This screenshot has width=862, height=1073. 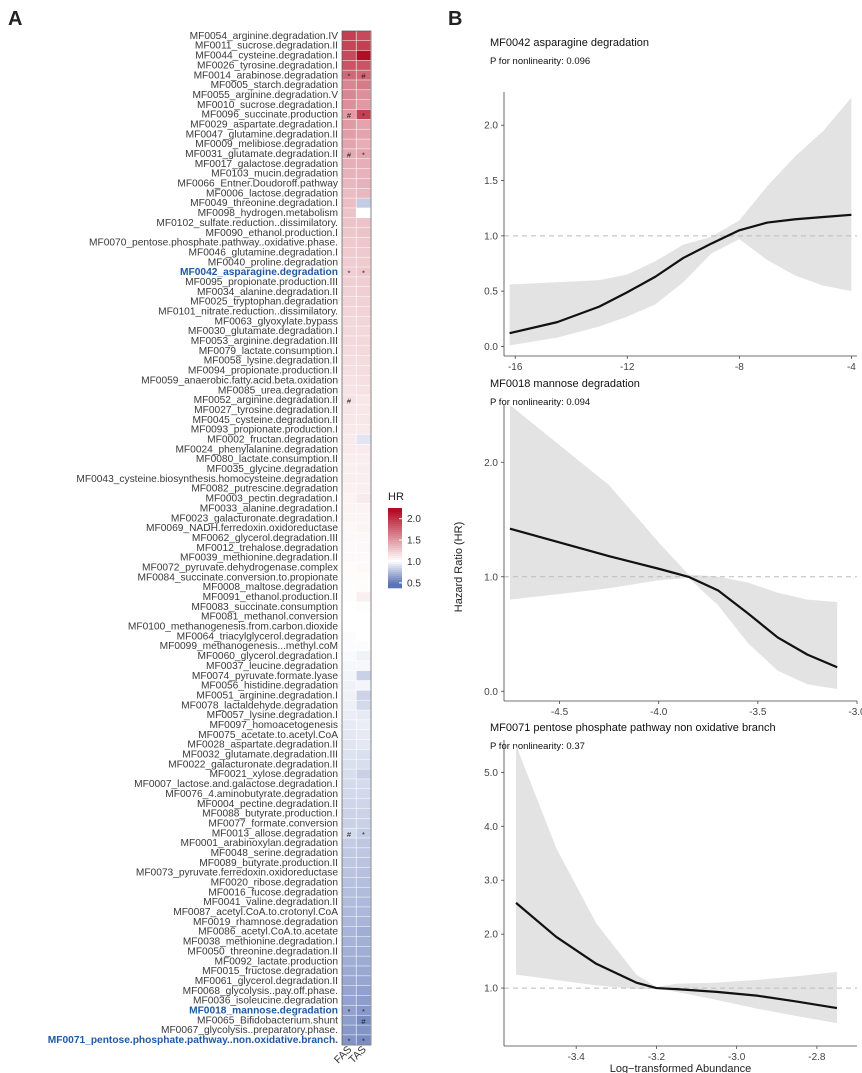 I want to click on column-label: TAS, so click(x=357, y=1055).